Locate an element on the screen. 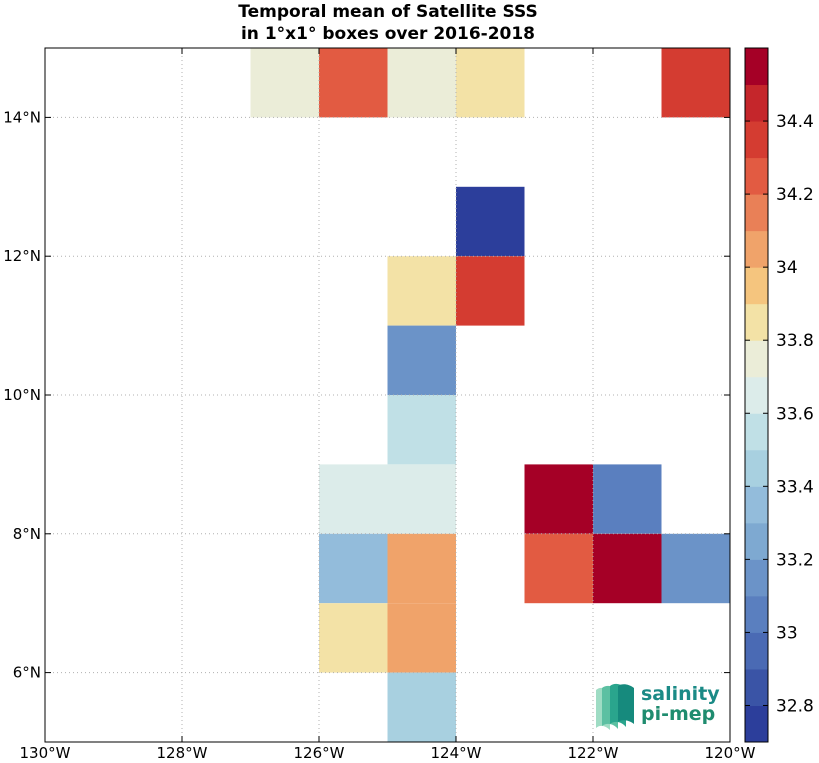 This screenshot has height=763, width=819. x-axis-tick-labels: 130°W 128°W 126°W 124°W 122°W 120°W is located at coordinates (388, 753).